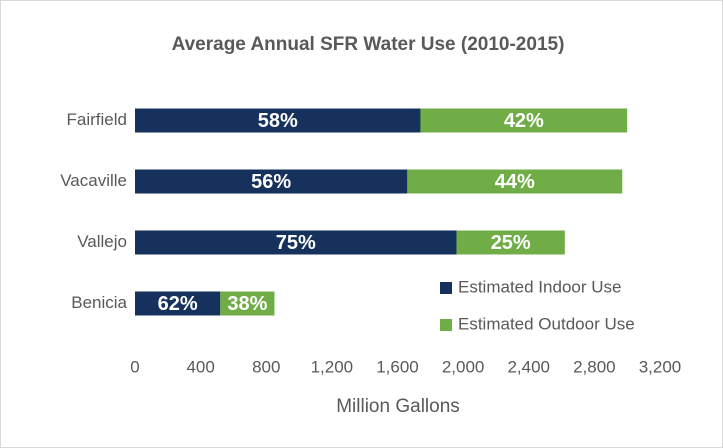  What do you see at coordinates (546, 323) in the screenshot?
I see `legend-label: Estimated Outdoor Use` at bounding box center [546, 323].